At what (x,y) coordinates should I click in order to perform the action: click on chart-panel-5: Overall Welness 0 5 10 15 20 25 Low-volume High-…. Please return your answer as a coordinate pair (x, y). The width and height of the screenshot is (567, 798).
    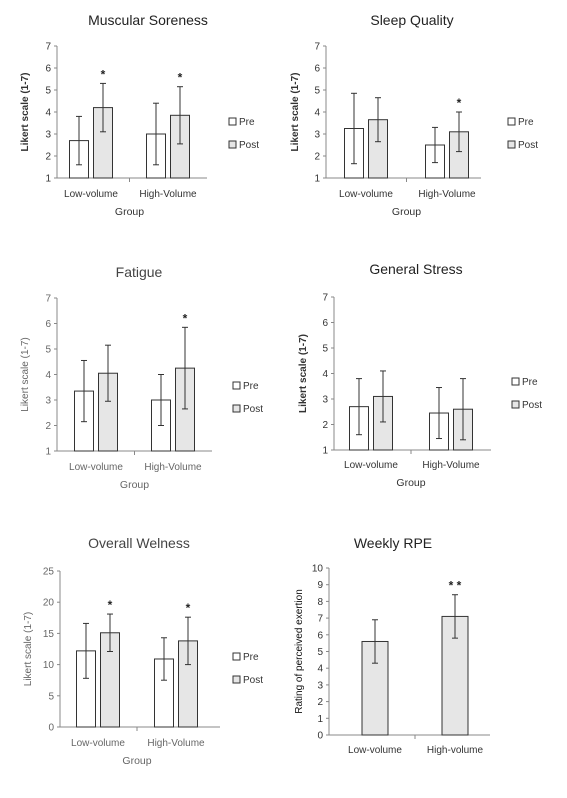
    Looking at the image, I should click on (143, 651).